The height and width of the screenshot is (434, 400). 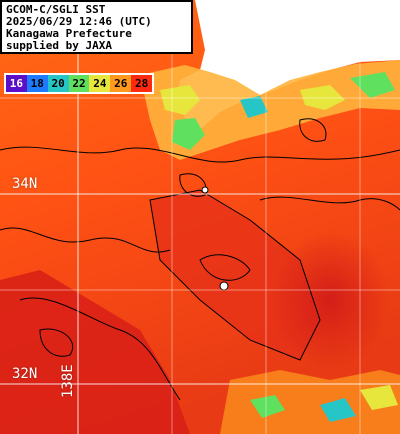 What do you see at coordinates (25, 184) in the screenshot?
I see `latitude-label-34n: 34N` at bounding box center [25, 184].